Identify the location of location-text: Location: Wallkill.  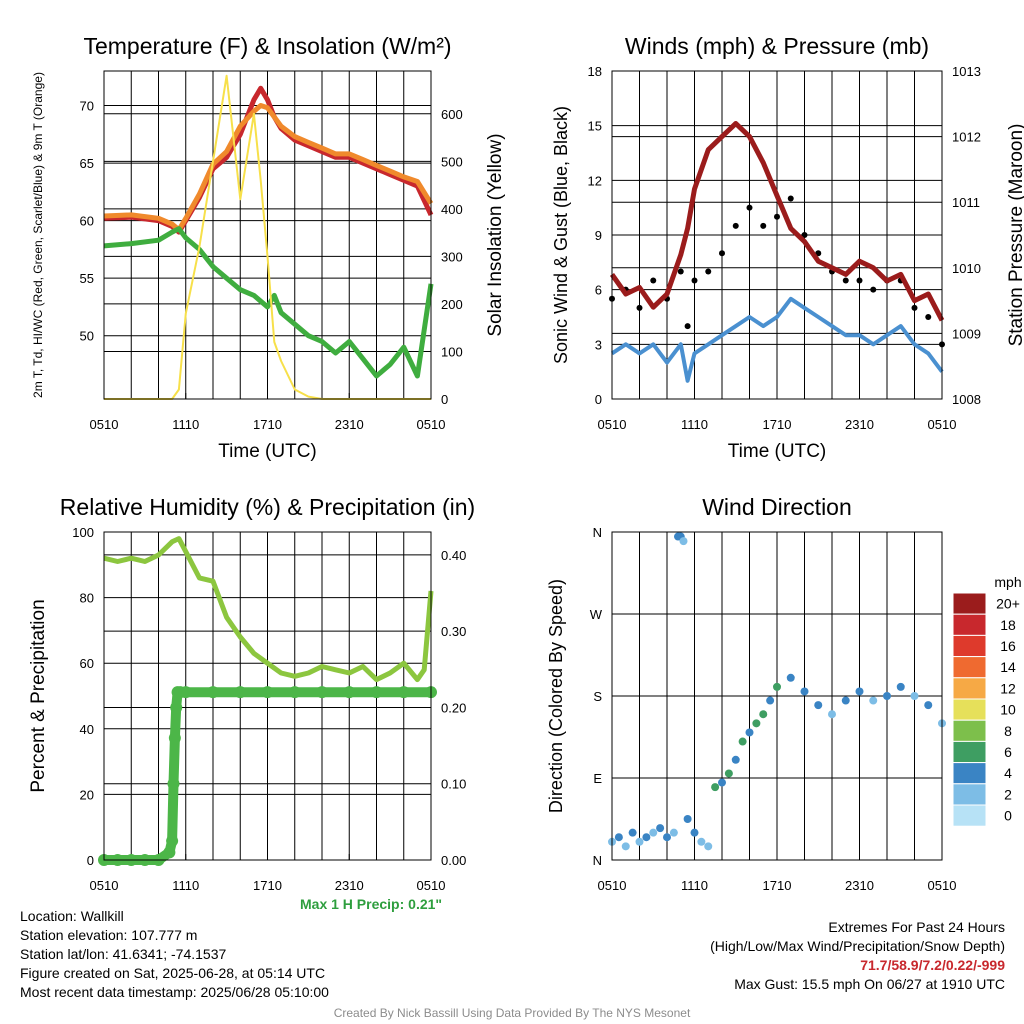
(72, 916).